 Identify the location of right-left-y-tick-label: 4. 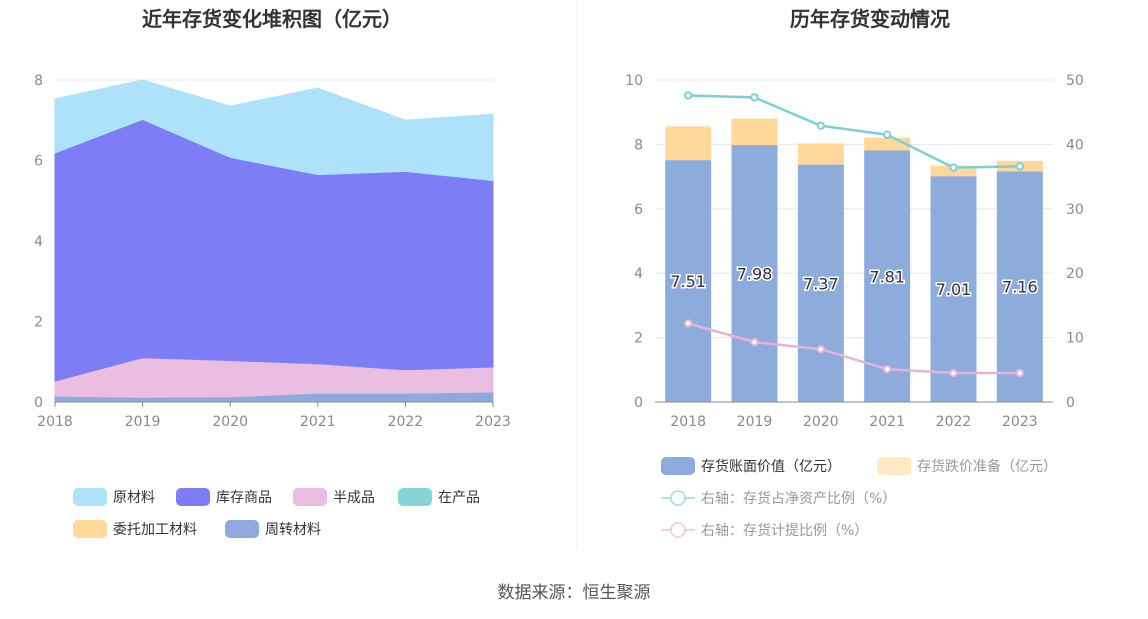
(638, 274).